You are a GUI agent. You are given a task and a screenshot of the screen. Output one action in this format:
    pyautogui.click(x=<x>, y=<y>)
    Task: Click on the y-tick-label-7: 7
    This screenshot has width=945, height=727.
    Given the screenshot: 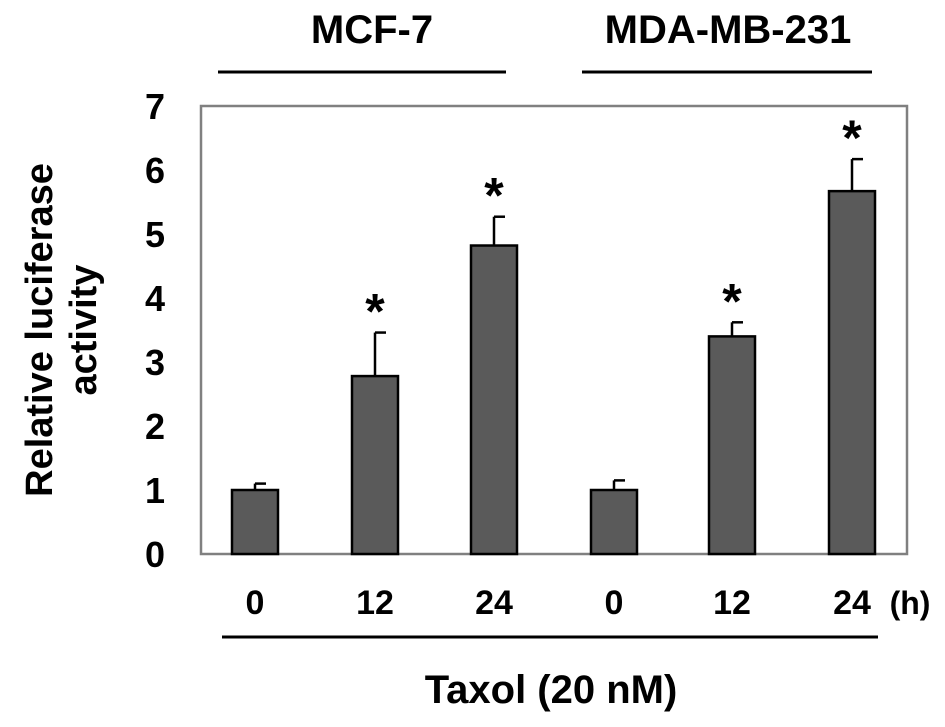 What is the action you would take?
    pyautogui.click(x=155, y=106)
    